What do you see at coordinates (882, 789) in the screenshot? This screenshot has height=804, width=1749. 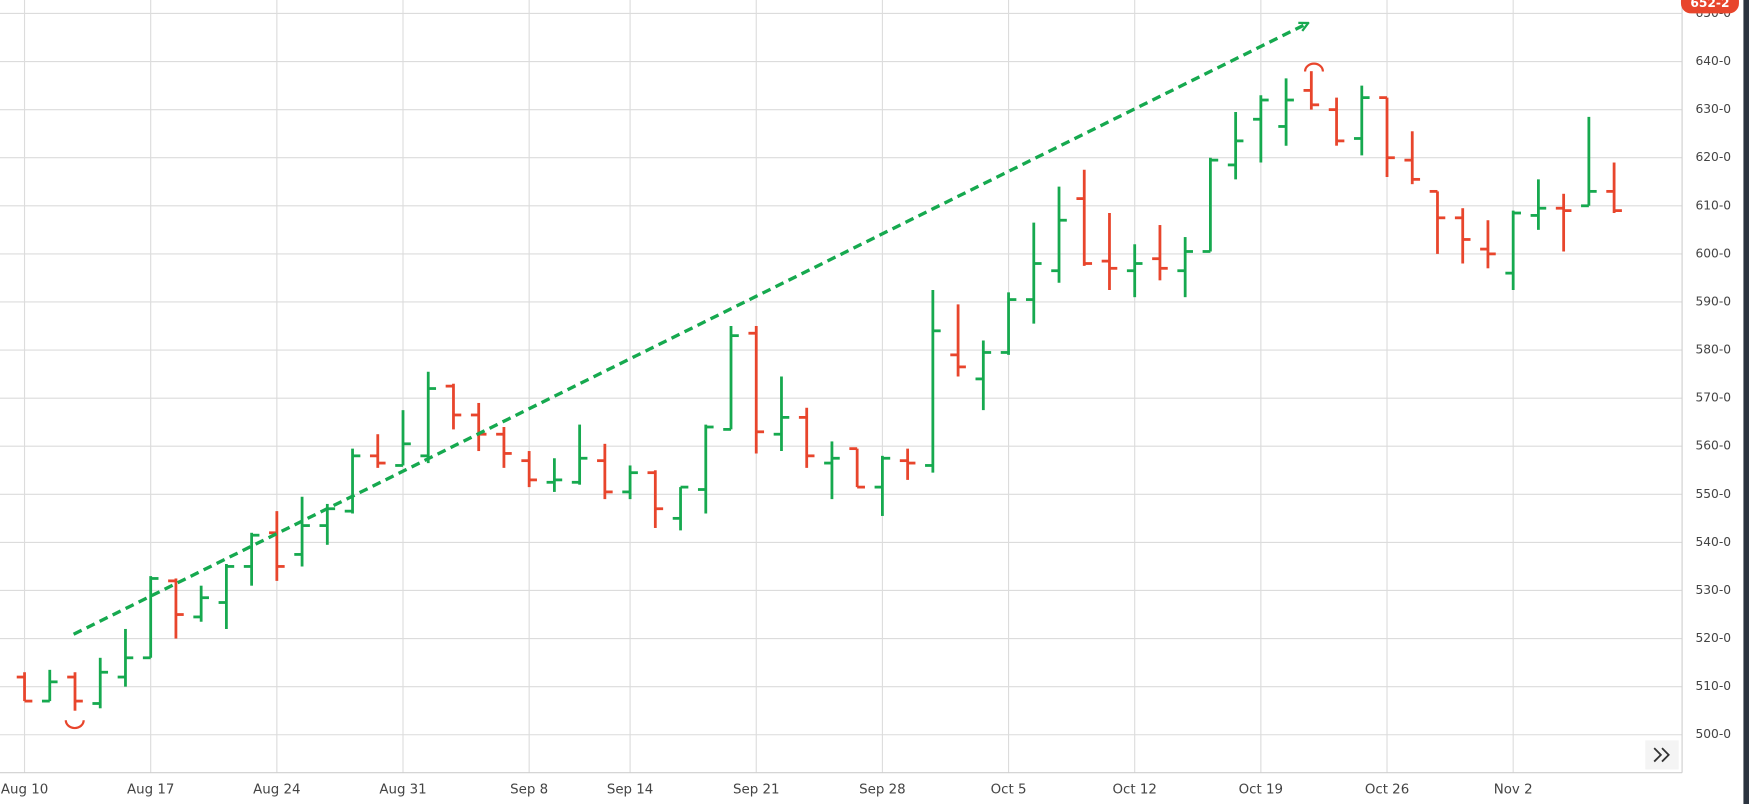 I see `x-tick-label: Sep 28` at bounding box center [882, 789].